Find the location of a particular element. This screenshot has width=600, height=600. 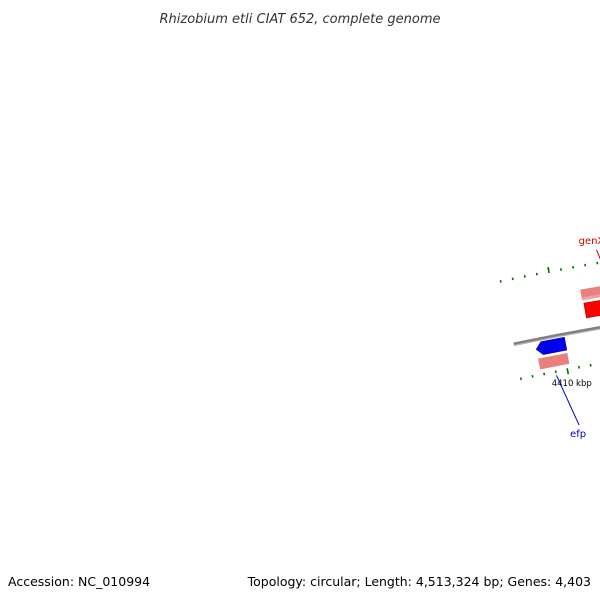

gene-block-efp is located at coordinates (554, 361).